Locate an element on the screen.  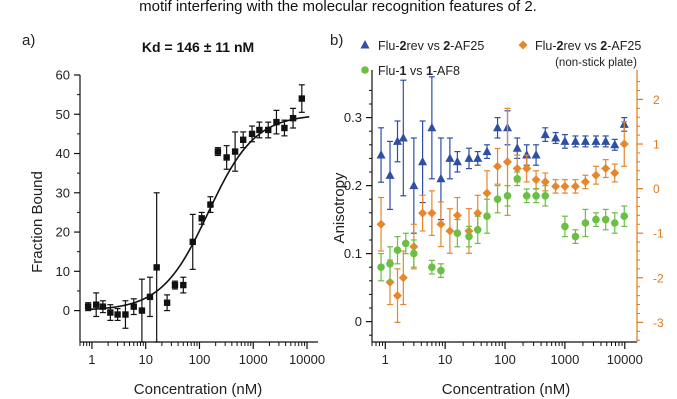
panel-a-x-tick-label: 1000 is located at coordinates (253, 359).